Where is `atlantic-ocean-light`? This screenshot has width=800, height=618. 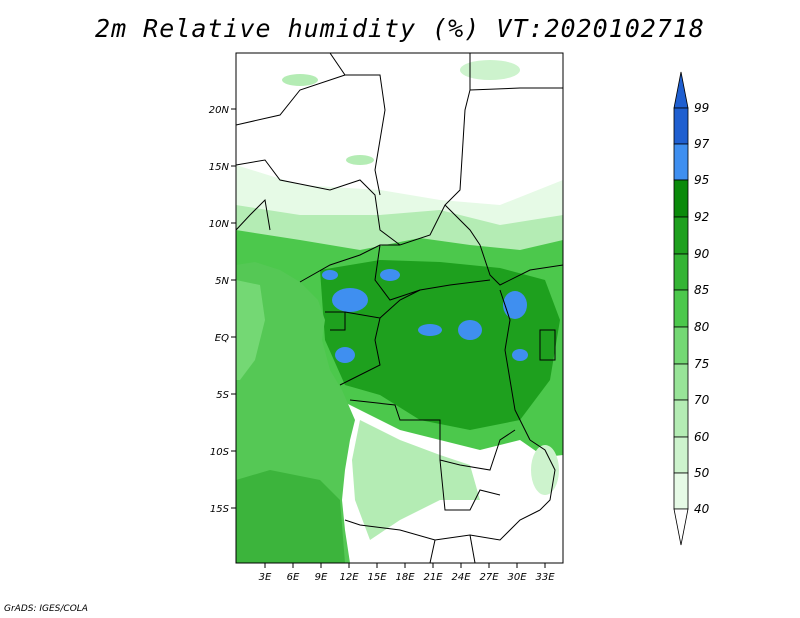
atlantic-ocean-light is located at coordinates (250, 330).